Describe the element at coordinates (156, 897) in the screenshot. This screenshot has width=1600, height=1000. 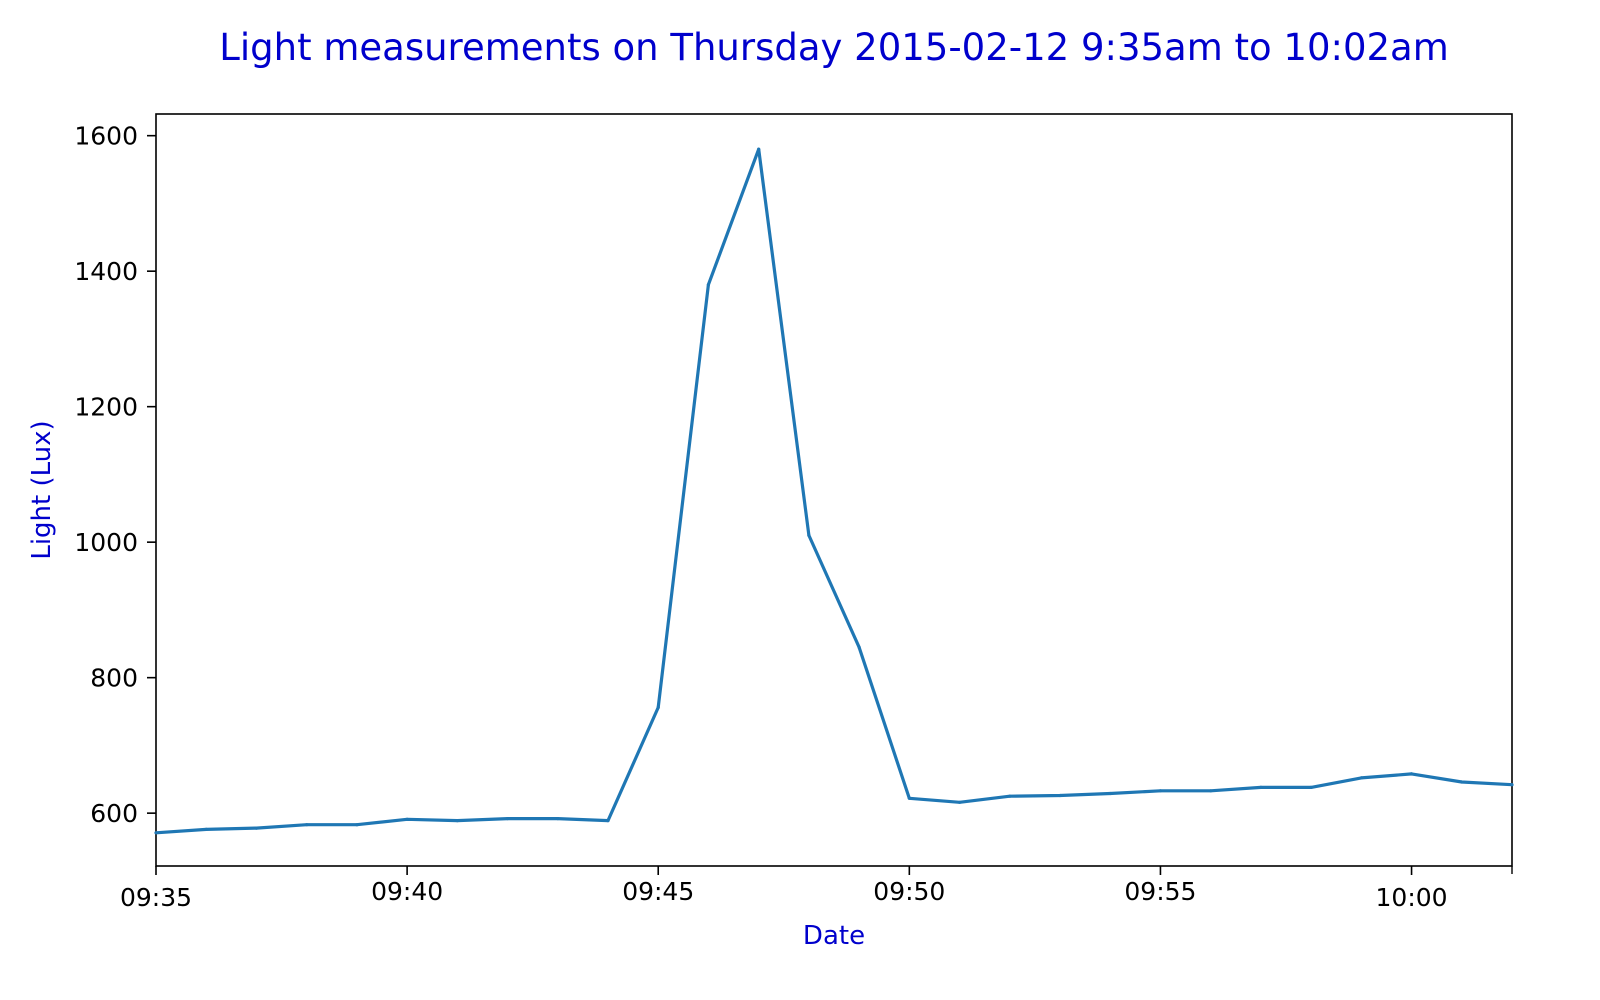
I see `x-tick-label: 09:35` at that location.